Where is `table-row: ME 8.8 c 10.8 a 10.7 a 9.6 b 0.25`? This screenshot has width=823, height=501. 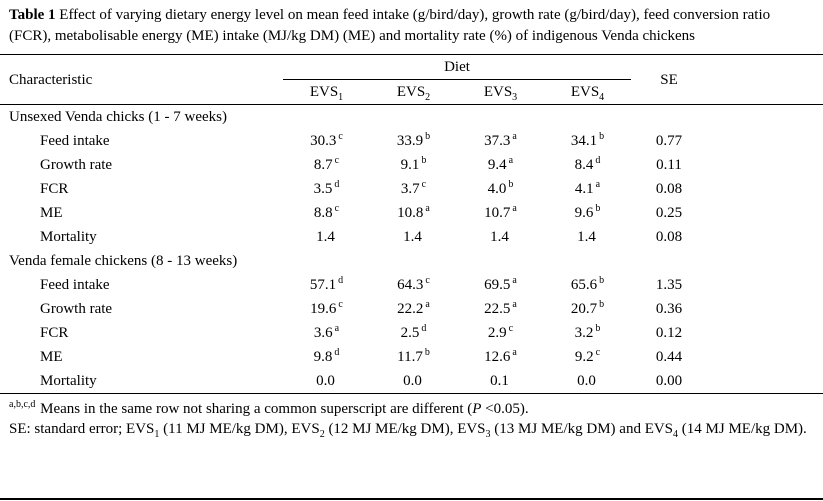 table-row: ME 8.8 c 10.8 a 10.7 a 9.6 b 0.25 is located at coordinates (411, 213).